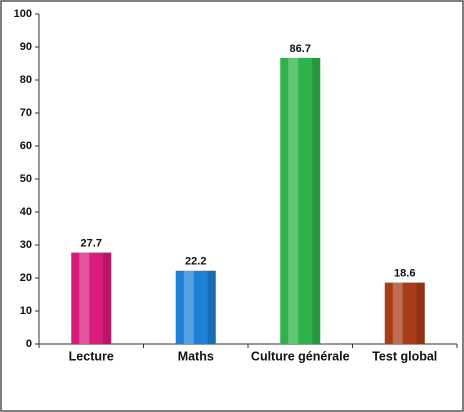 The width and height of the screenshot is (464, 412). I want to click on y-tick-label: 50, so click(26, 179).